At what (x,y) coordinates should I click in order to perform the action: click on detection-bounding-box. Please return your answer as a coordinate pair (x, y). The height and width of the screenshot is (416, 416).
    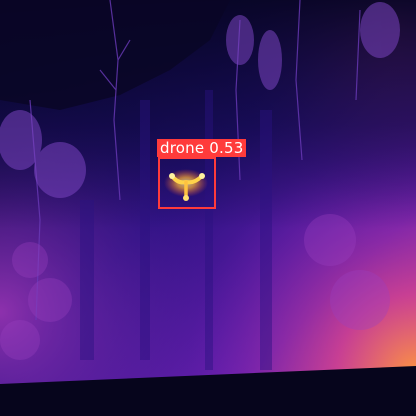
    Looking at the image, I should click on (187, 183).